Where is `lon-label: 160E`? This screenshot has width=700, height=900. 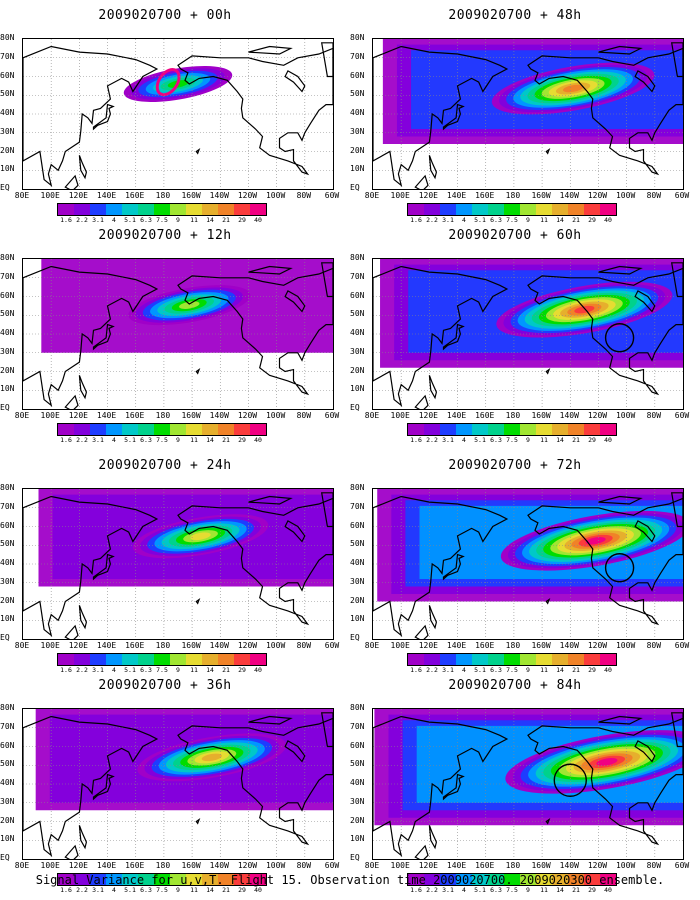
lon-label: 160E is located at coordinates (485, 645).